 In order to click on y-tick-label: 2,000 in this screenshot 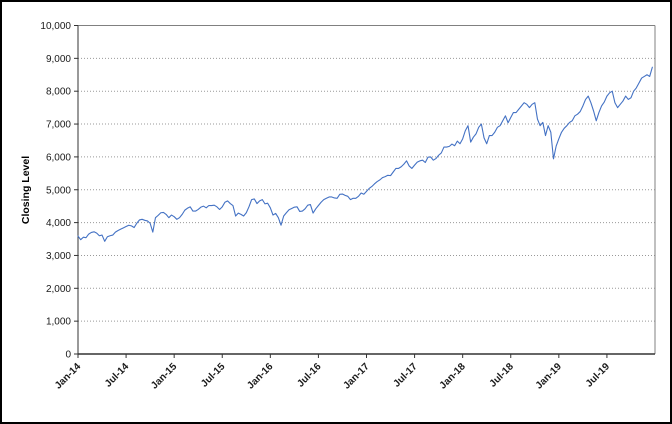, I will do `click(58, 289)`.